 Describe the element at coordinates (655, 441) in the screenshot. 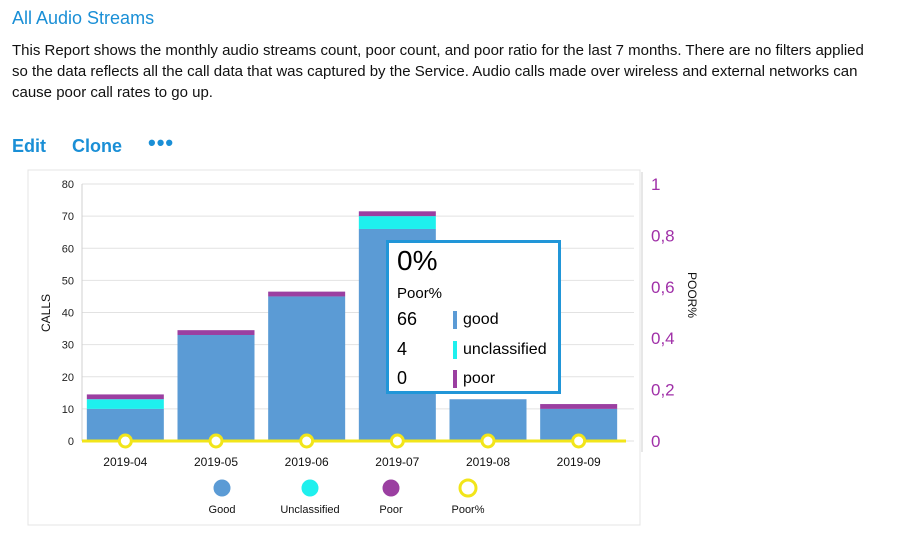

I see `y2-tick-label: 0` at that location.